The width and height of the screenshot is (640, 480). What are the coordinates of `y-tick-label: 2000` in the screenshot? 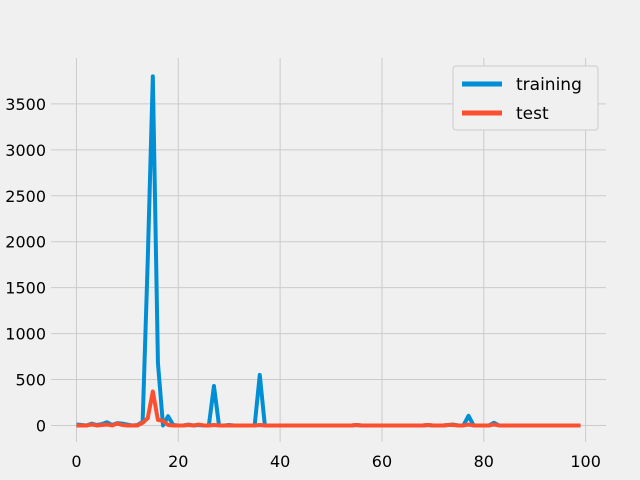 It's located at (25, 242).